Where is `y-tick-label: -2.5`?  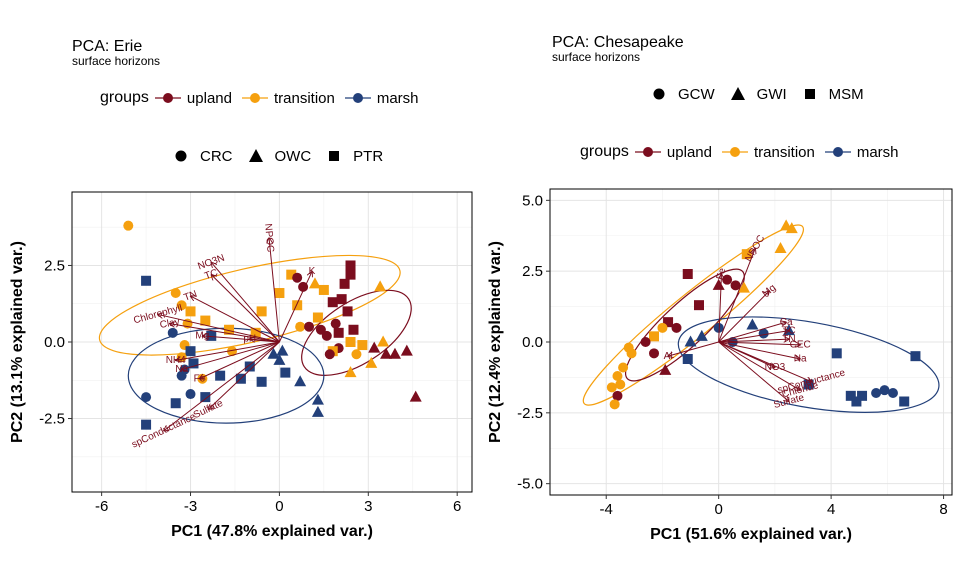 y-tick-label: -2.5 is located at coordinates (52, 419).